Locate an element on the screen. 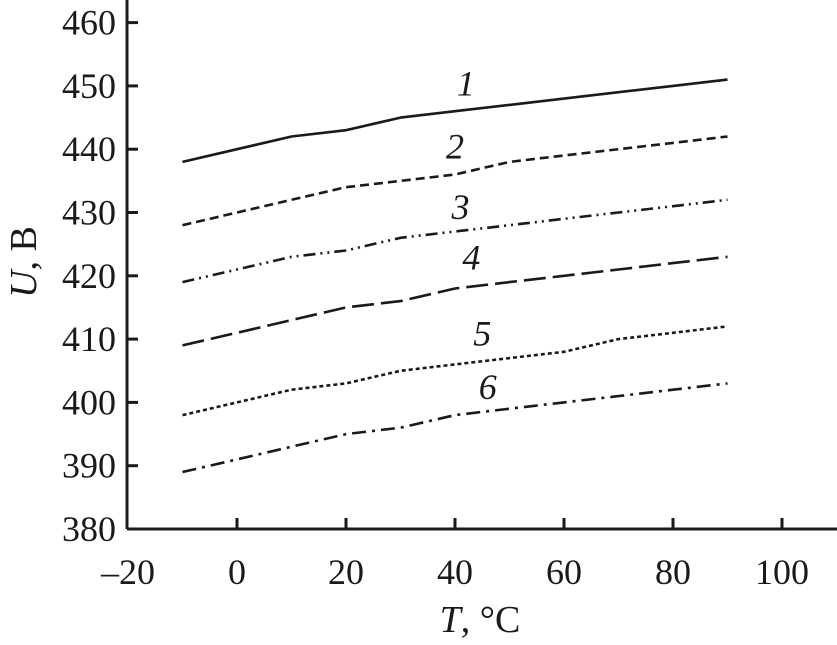 The width and height of the screenshot is (837, 645). series-label-1: 1 is located at coordinates (466, 83).